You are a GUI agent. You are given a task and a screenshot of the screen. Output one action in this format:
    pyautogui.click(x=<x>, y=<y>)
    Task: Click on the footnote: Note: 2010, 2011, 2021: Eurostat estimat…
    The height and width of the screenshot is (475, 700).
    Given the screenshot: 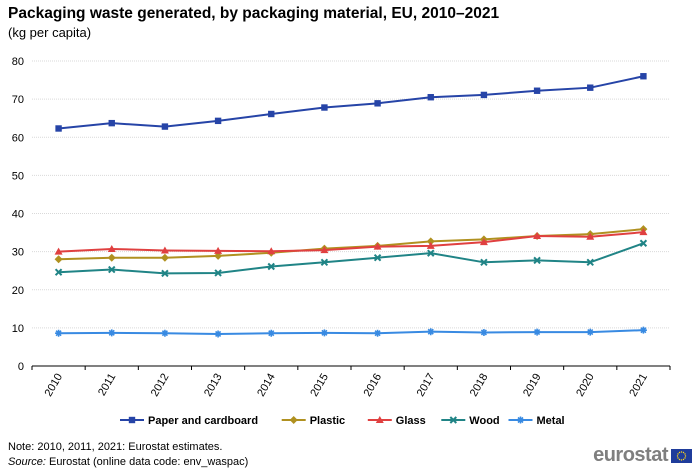 What is the action you would take?
    pyautogui.click(x=115, y=447)
    